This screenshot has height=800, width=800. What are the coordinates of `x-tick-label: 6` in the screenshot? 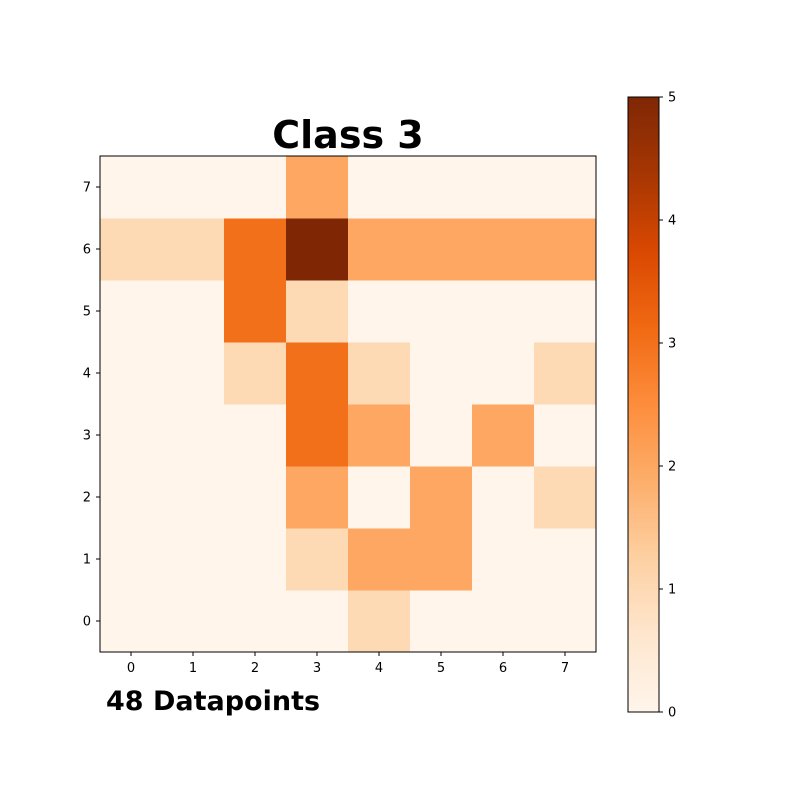 It's located at (503, 668).